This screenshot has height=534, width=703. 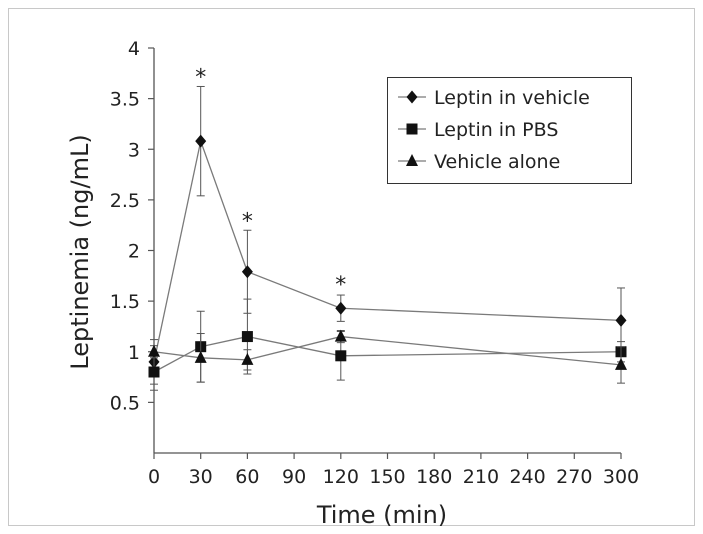 I want to click on annotations: * * *, so click(x=270, y=181).